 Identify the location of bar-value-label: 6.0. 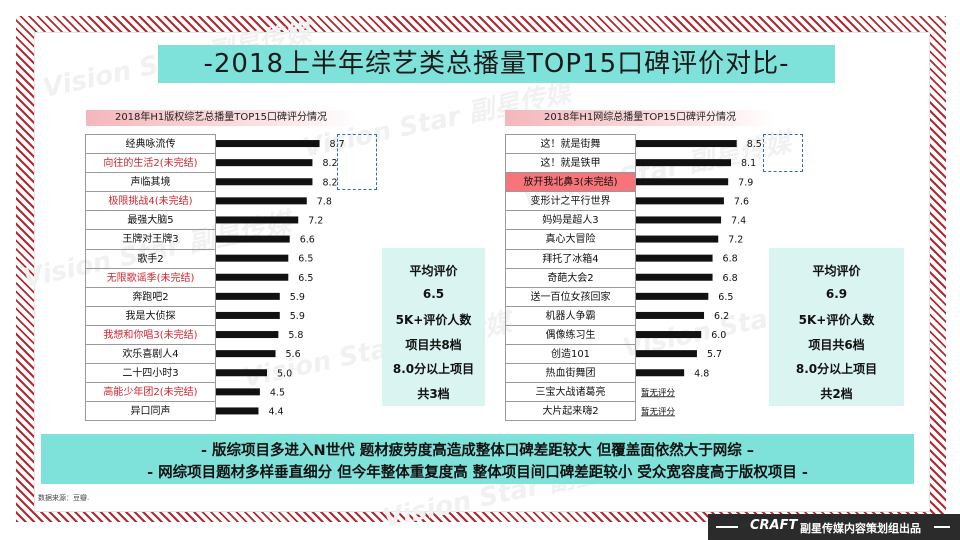
(718, 335).